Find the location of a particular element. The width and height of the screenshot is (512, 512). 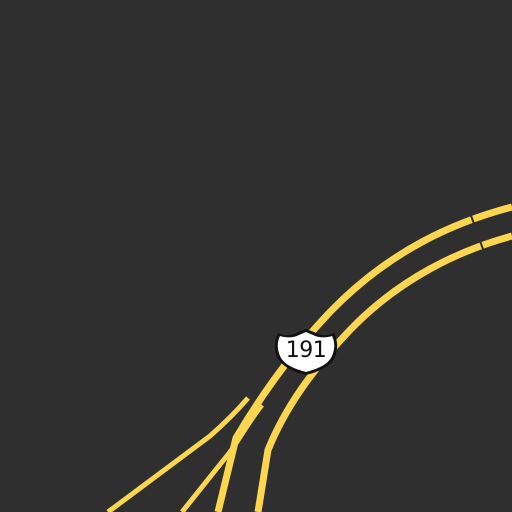

route-shield-191: 191 is located at coordinates (306, 352).